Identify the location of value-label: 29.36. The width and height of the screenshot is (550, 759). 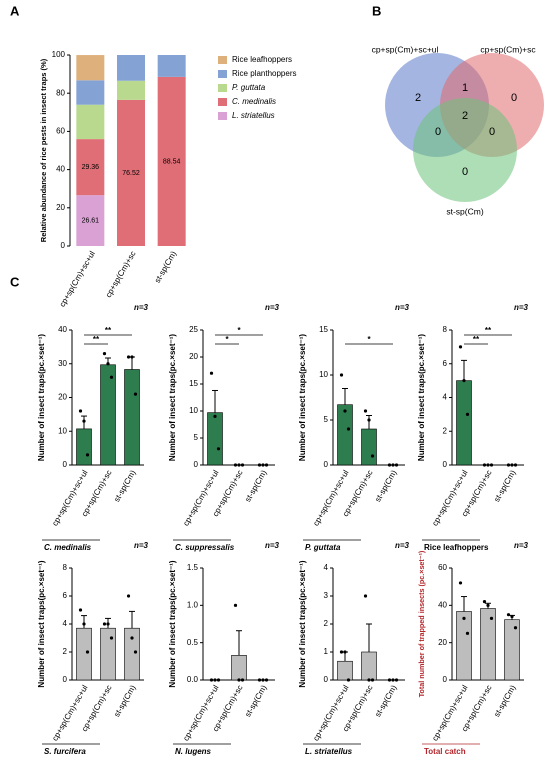
(91, 167).